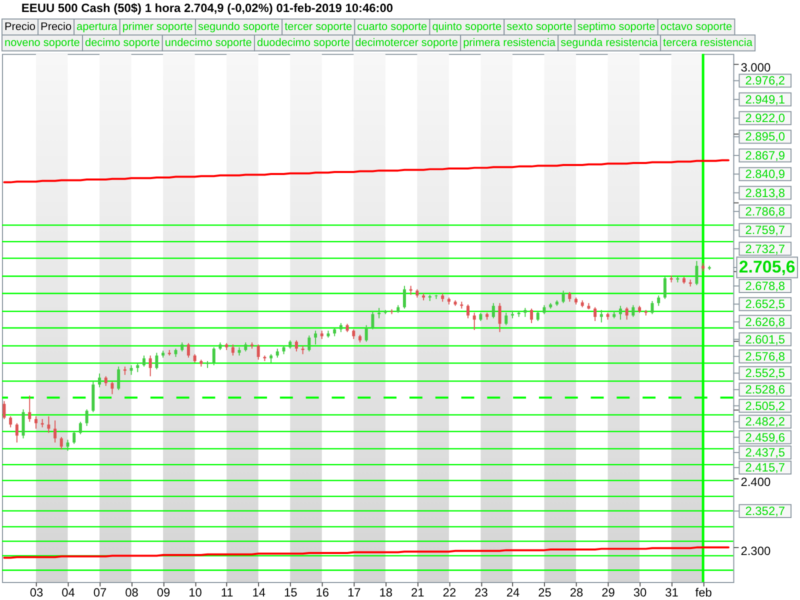 This screenshot has height=600, width=800. What do you see at coordinates (765, 193) in the screenshot?
I see `y2-tick-label: 2.813,8` at bounding box center [765, 193].